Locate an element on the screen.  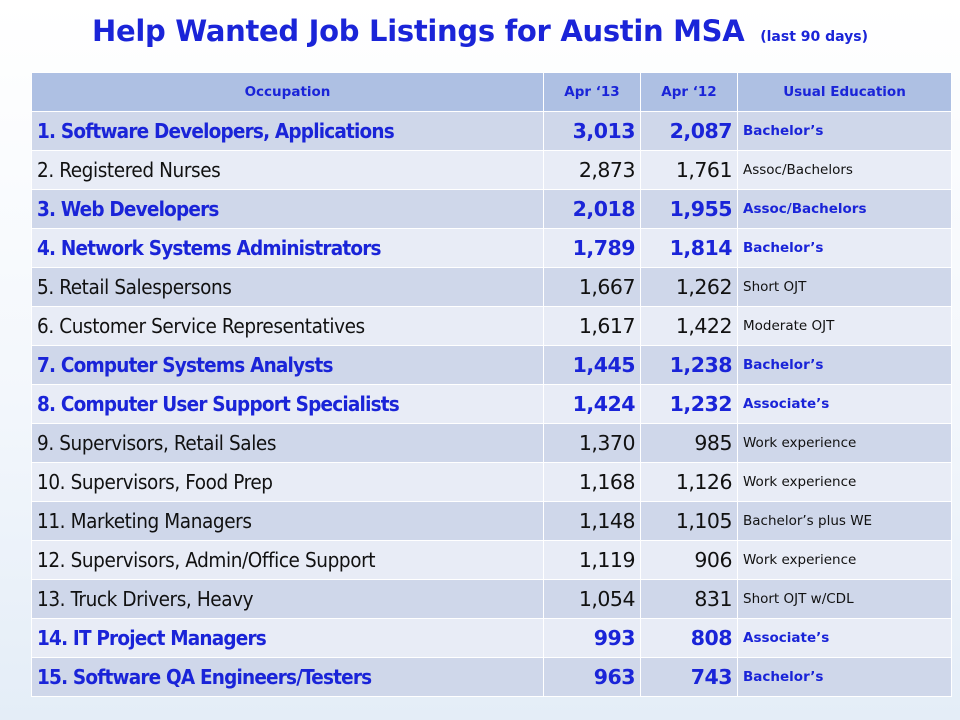
apr13-cell: 3,013 is located at coordinates (592, 131).